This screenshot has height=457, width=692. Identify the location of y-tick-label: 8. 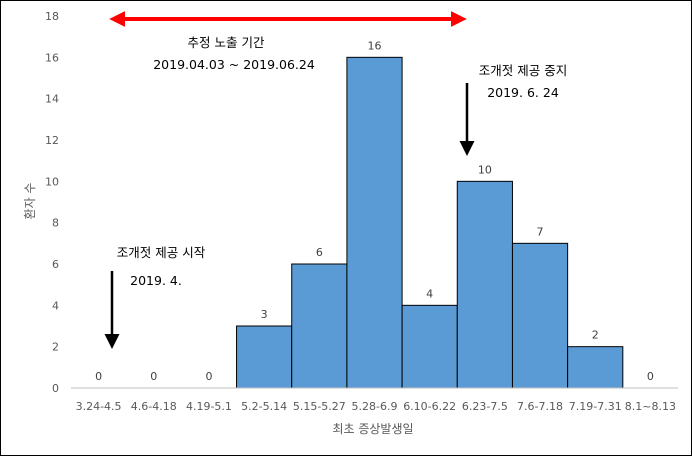
(55, 223).